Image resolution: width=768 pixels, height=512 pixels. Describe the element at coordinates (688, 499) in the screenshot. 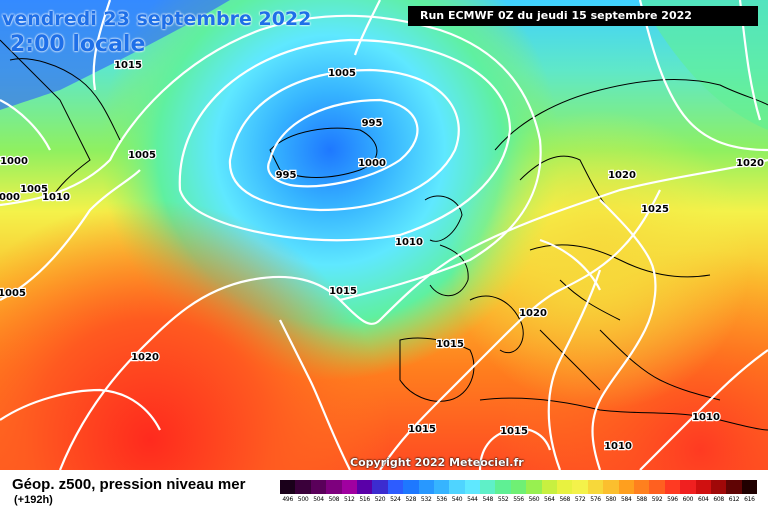

I see `legend-value: 600` at that location.